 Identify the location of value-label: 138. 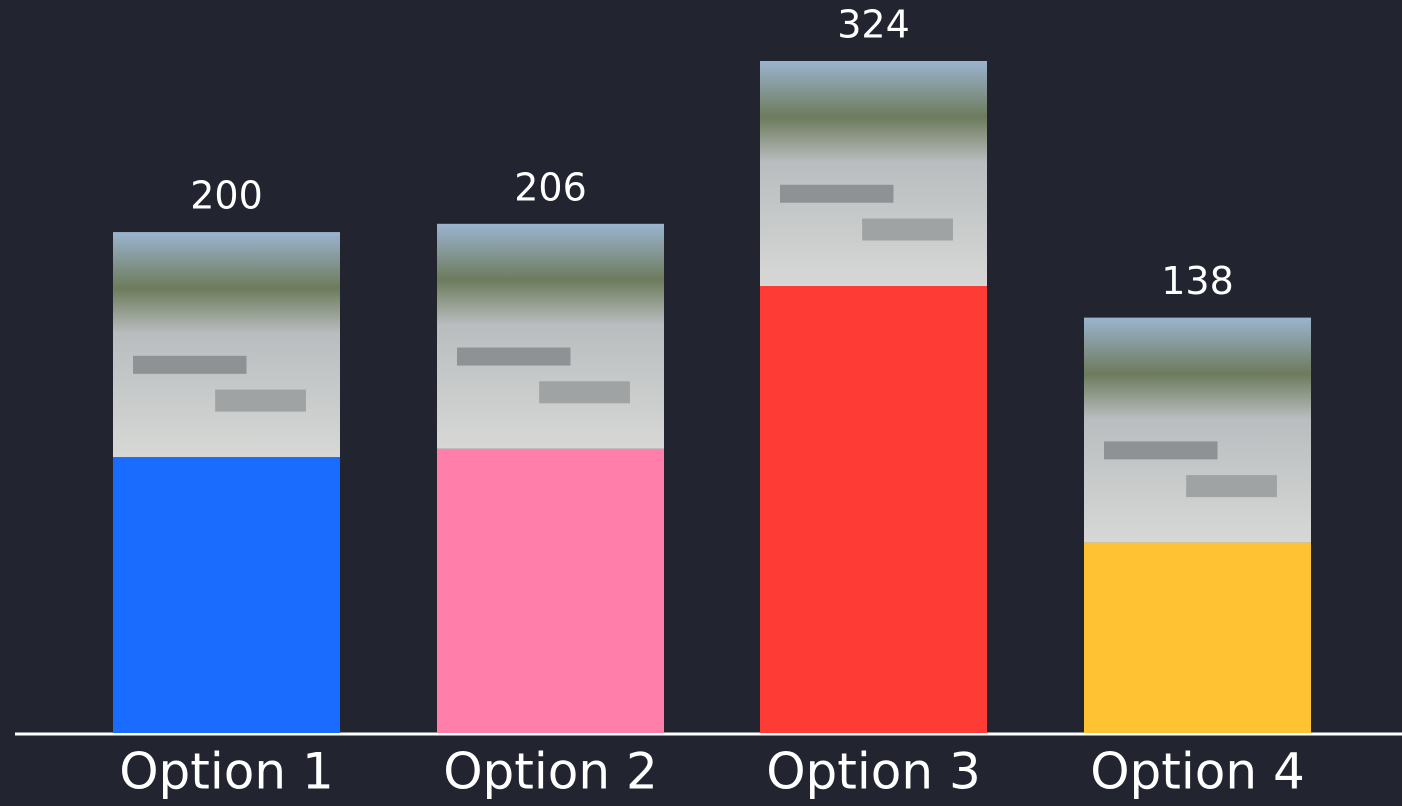
(1197, 281).